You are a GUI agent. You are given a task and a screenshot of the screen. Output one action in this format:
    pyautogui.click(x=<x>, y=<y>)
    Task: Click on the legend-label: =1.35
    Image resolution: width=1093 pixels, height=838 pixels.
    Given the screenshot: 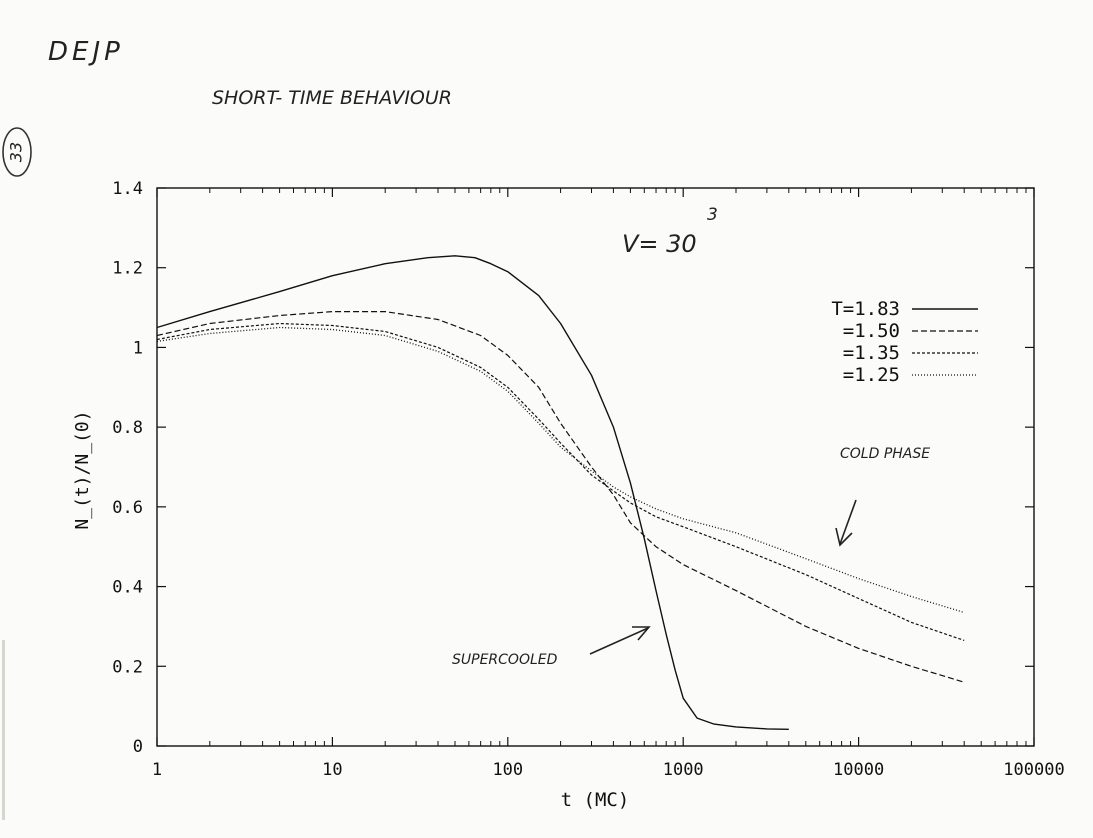 What is the action you would take?
    pyautogui.click(x=871, y=353)
    